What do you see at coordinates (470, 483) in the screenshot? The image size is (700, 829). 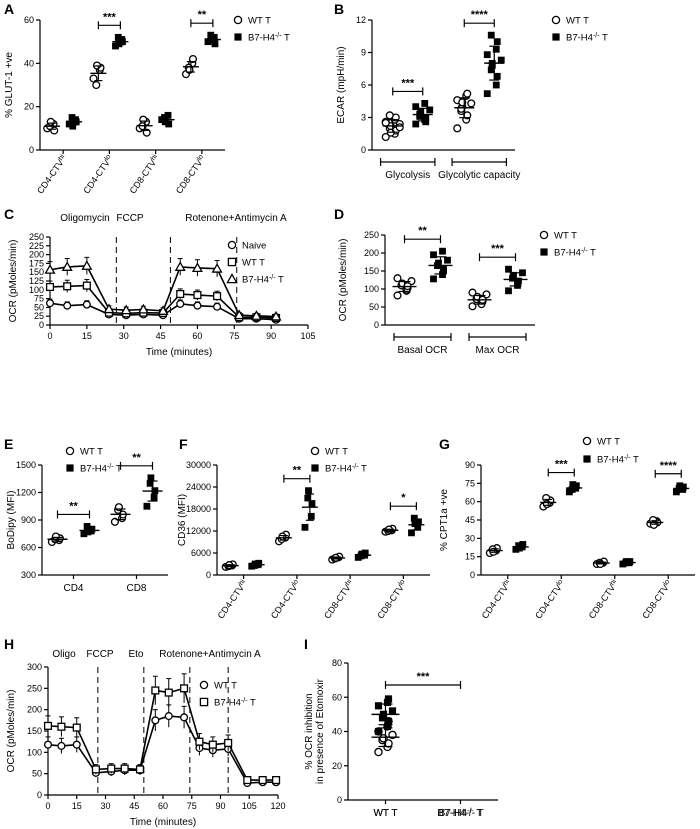 I see `y-tick-label: 75` at bounding box center [470, 483].